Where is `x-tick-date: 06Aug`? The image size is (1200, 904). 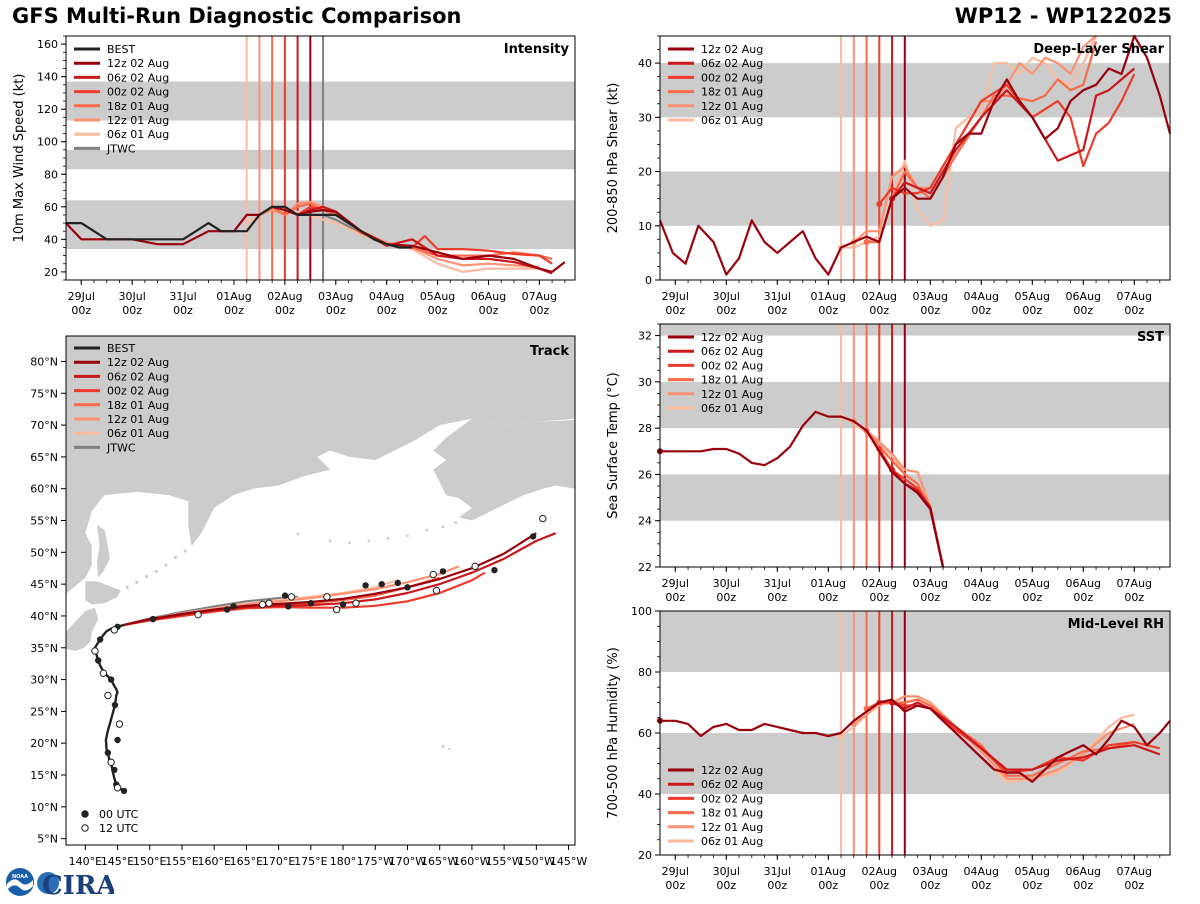 x-tick-date: 06Aug is located at coordinates (488, 296).